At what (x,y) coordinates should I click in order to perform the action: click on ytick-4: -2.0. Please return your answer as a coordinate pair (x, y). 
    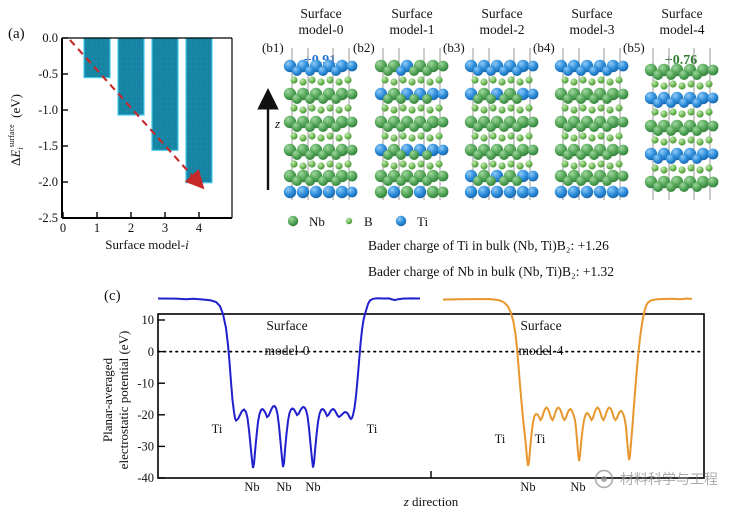
    Looking at the image, I should click on (48, 182).